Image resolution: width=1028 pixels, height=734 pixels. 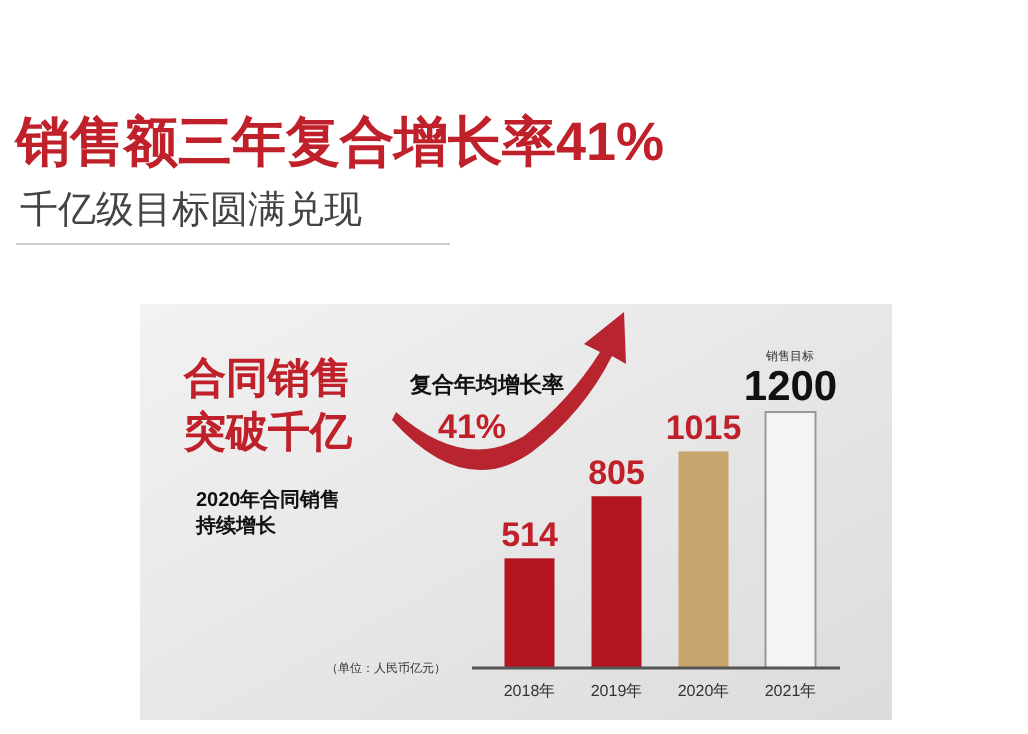 What do you see at coordinates (486, 385) in the screenshot?
I see `text: 复合年均增长率` at bounding box center [486, 385].